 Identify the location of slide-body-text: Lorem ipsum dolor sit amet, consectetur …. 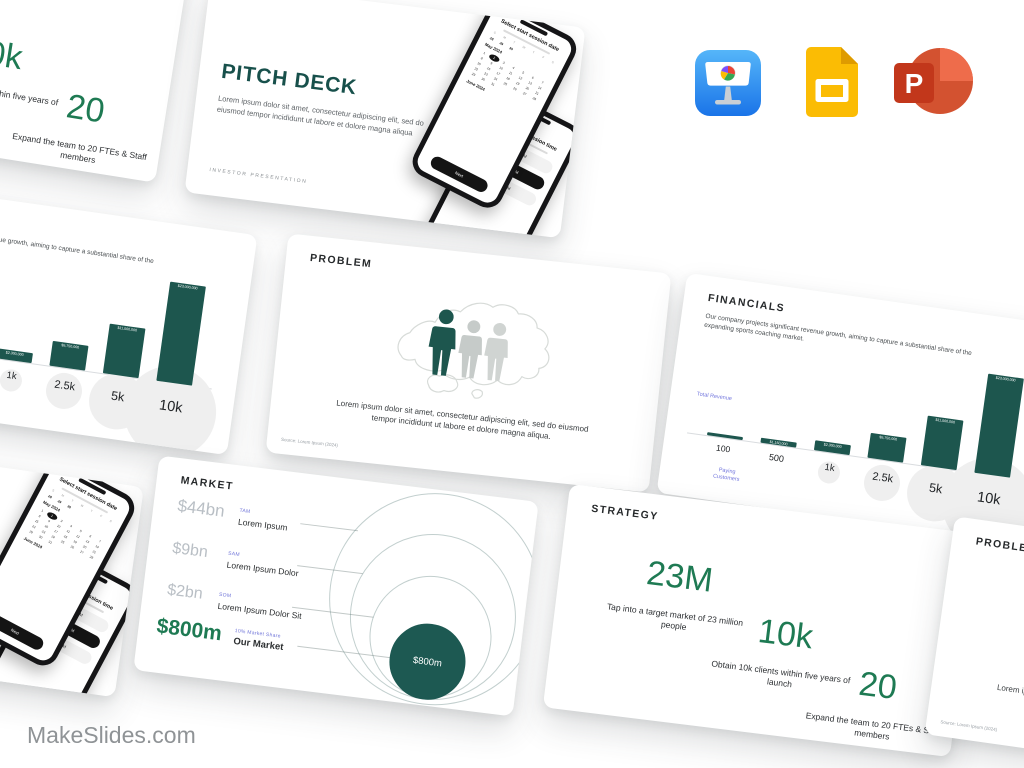
(320, 115).